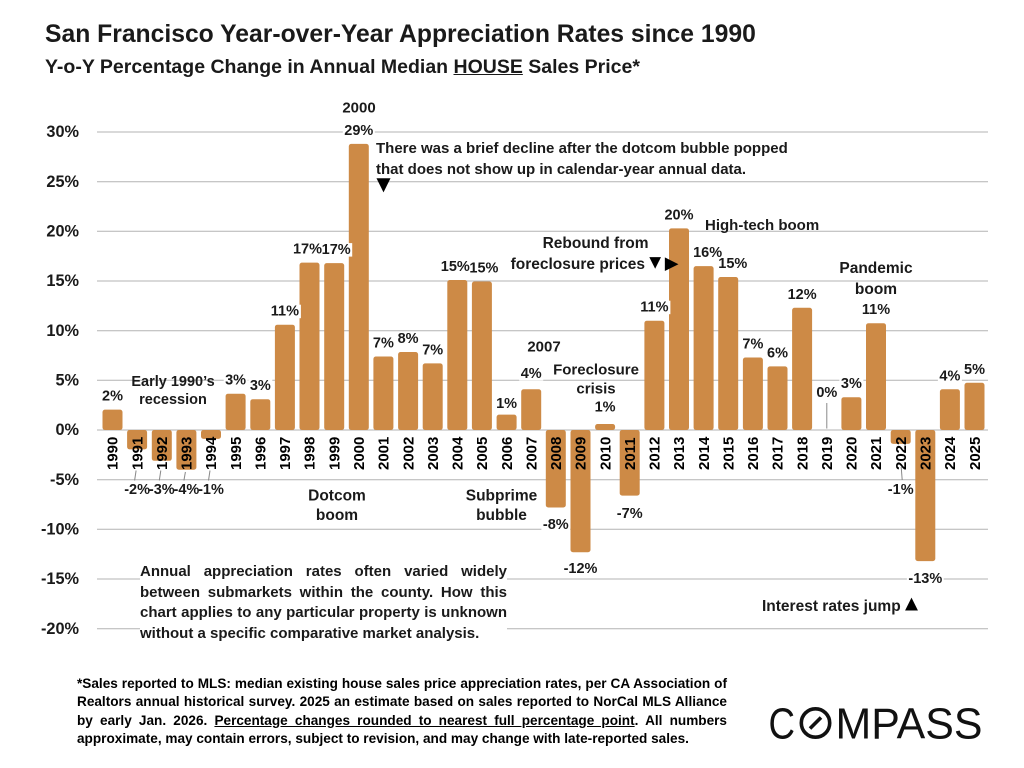  What do you see at coordinates (704, 453) in the screenshot?
I see `svg-text: 2014` at bounding box center [704, 453].